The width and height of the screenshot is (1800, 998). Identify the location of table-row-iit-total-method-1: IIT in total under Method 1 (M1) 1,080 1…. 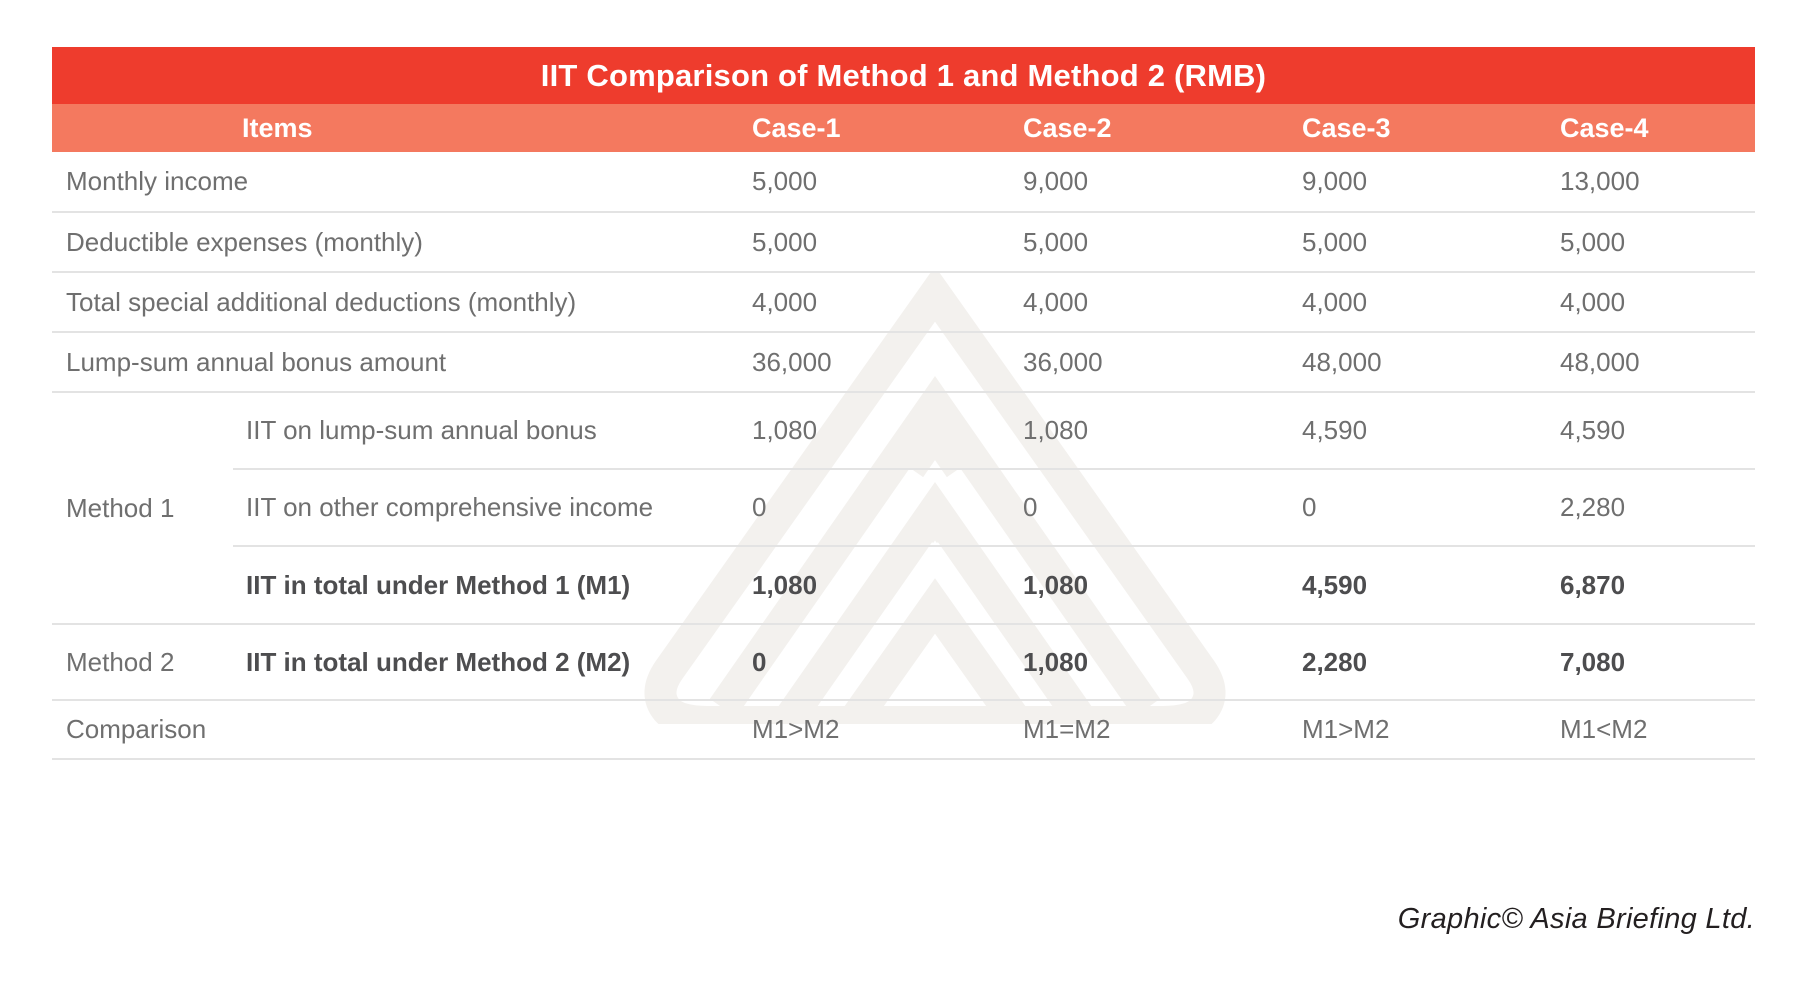
(994, 585).